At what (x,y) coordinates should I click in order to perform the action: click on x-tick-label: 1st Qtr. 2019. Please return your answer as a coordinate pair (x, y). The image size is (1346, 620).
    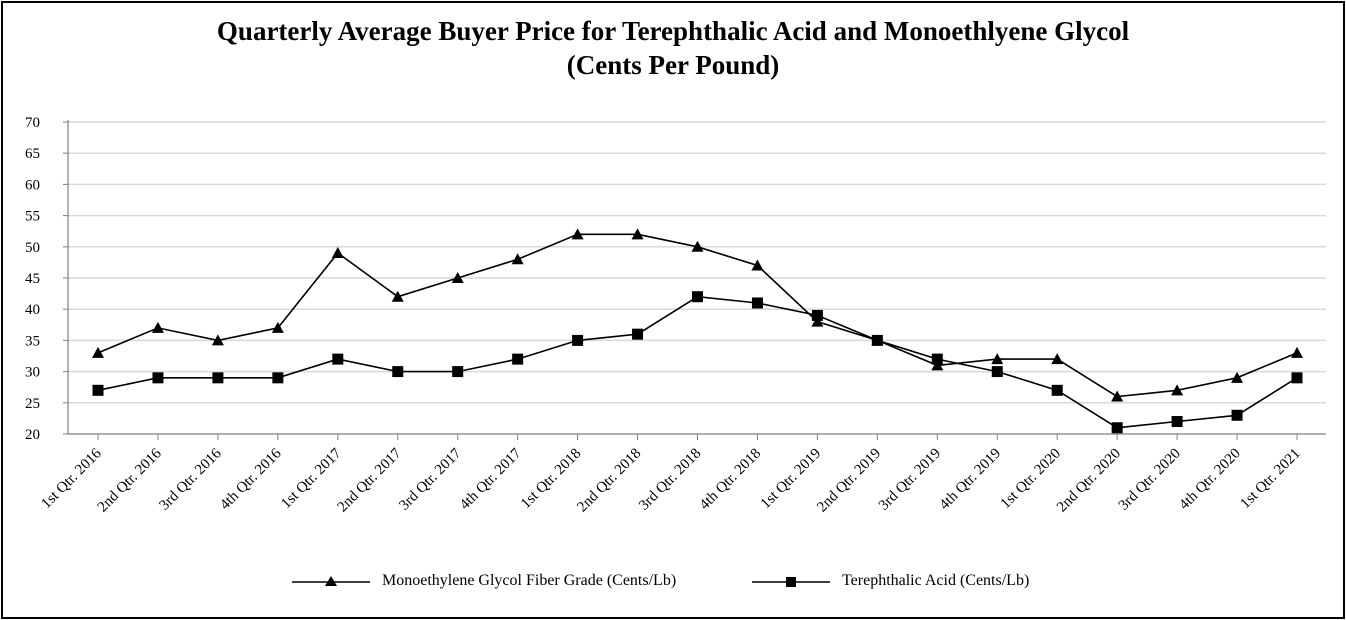
    Looking at the image, I should click on (791, 479).